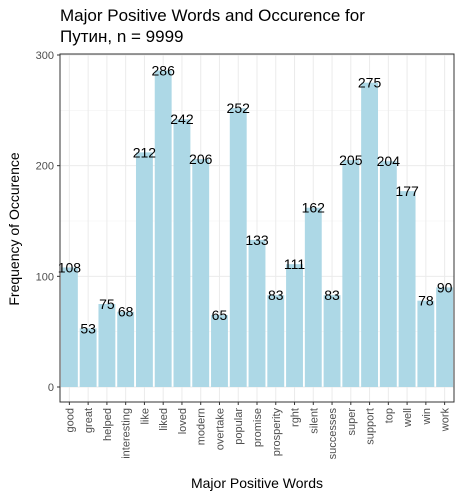 This screenshot has width=463, height=500. Describe the element at coordinates (239, 426) in the screenshot. I see `x-tick-label: popular` at that location.